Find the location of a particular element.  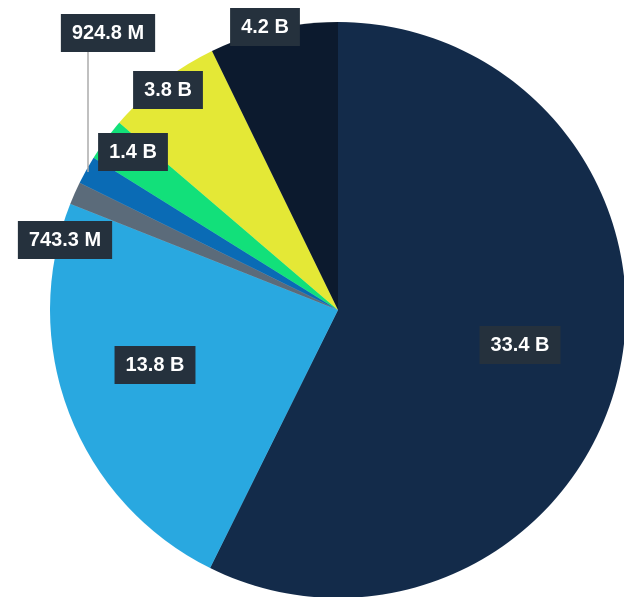

data-label: 13.8 B is located at coordinates (155, 365).